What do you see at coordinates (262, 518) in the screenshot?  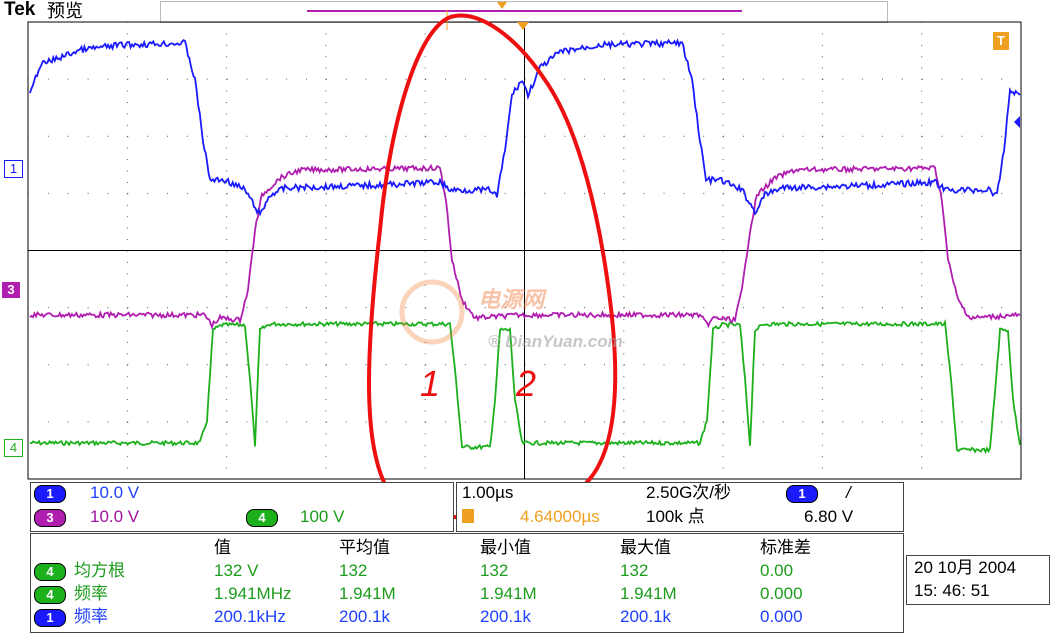 I see `ch4-scale-badge: 4` at bounding box center [262, 518].